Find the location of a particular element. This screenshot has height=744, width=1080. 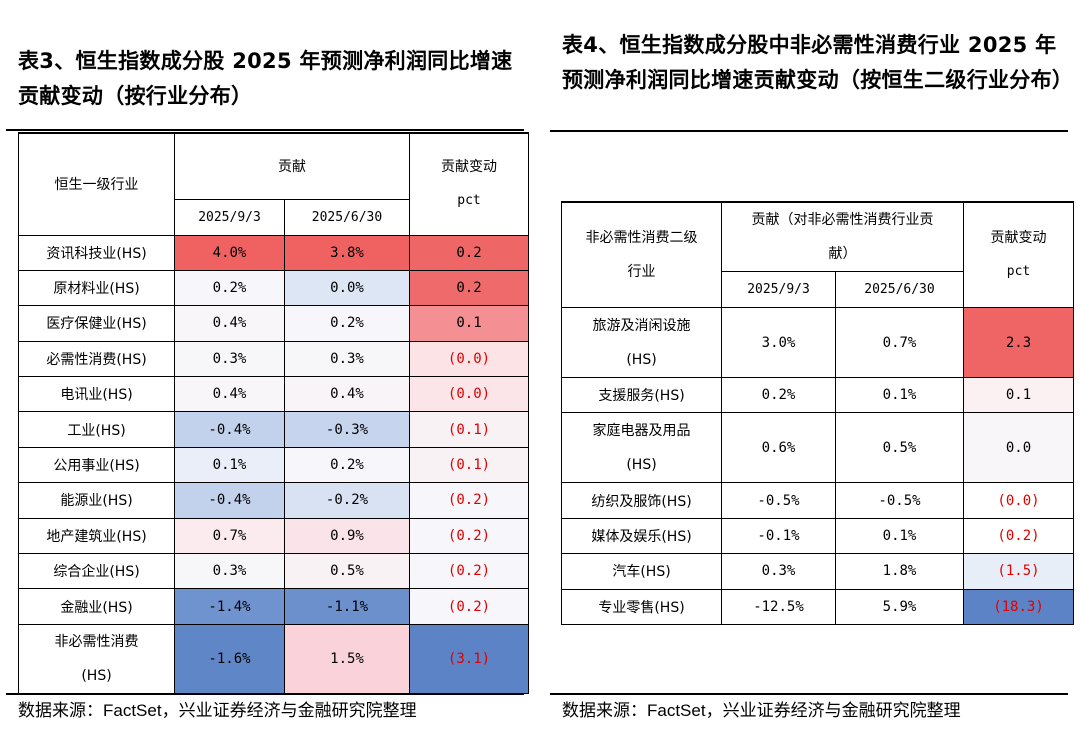

contrib-change: (3.1) is located at coordinates (469, 658).